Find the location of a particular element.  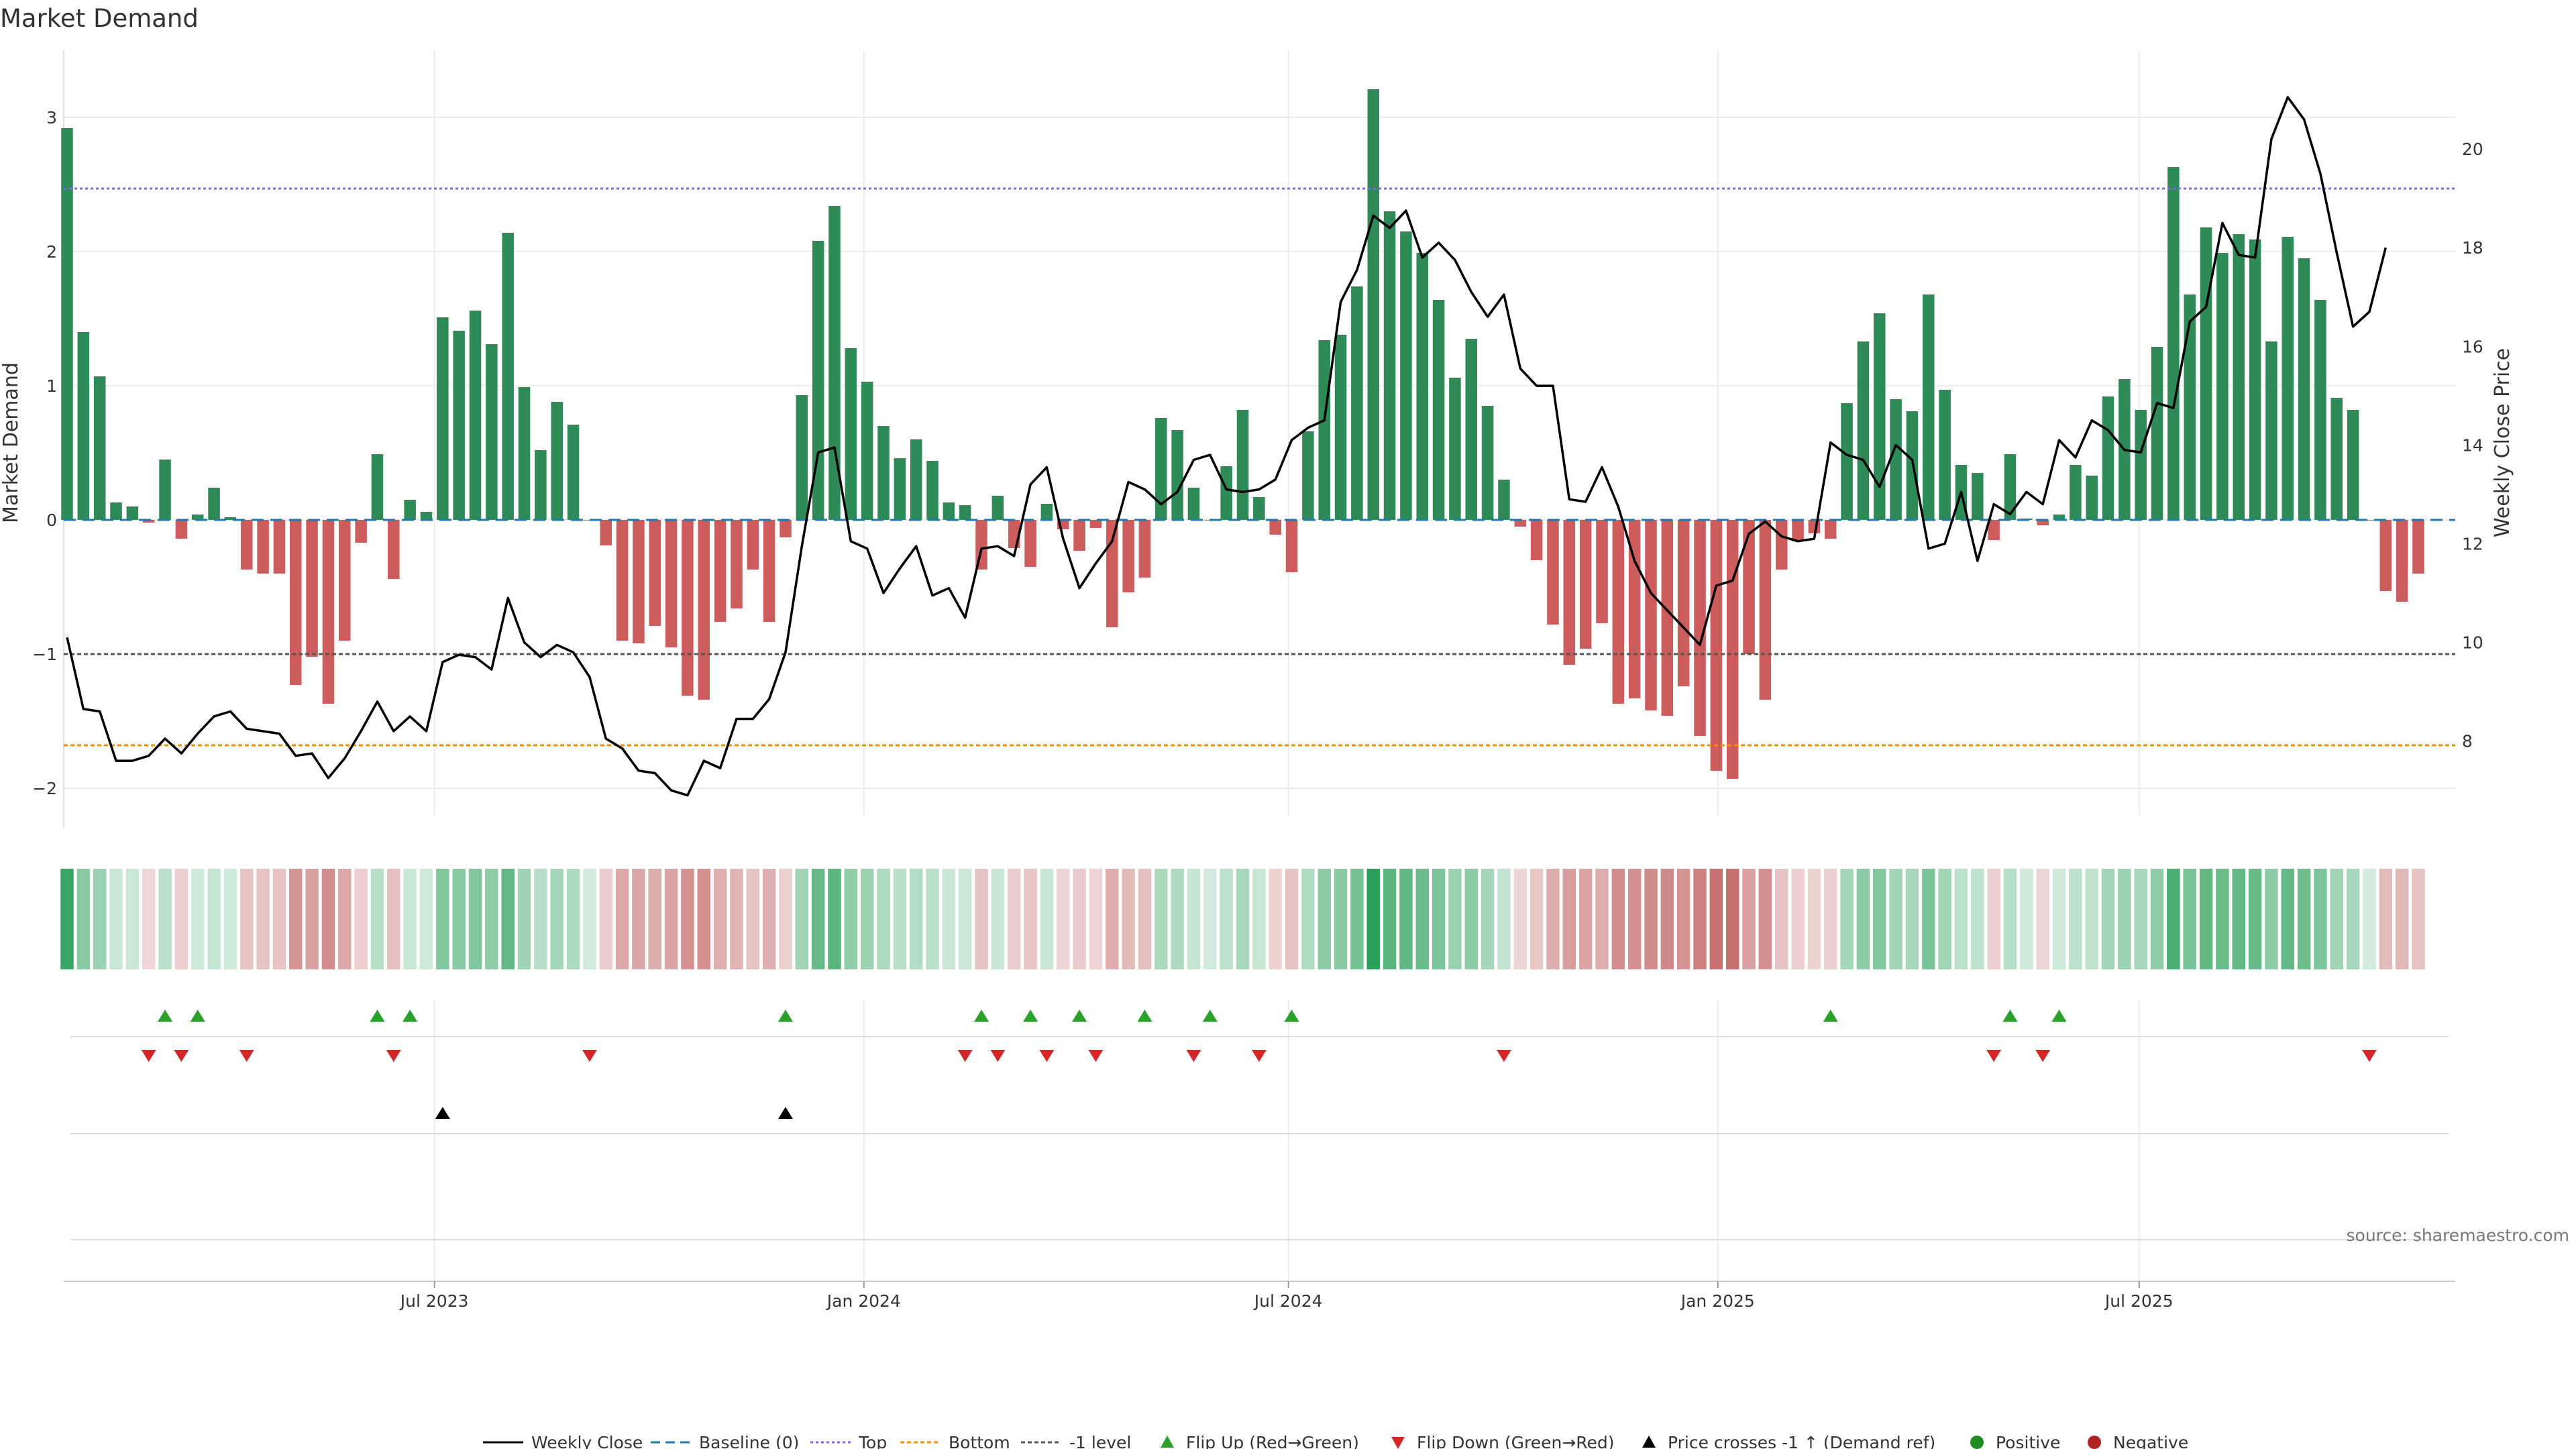

price-cross-marker is located at coordinates (442, 1113).